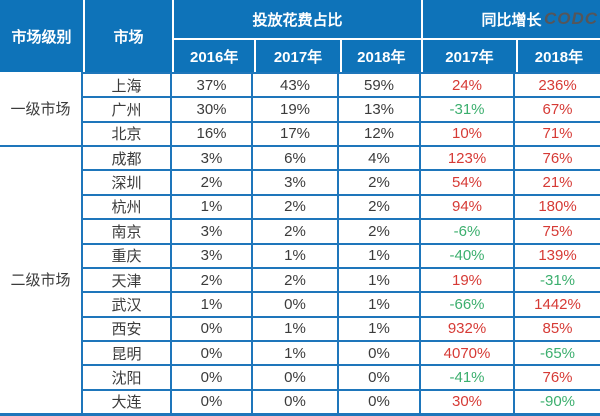 This screenshot has width=600, height=416. Describe the element at coordinates (296, 108) in the screenshot. I see `spend-2017-cell: 19%` at that location.